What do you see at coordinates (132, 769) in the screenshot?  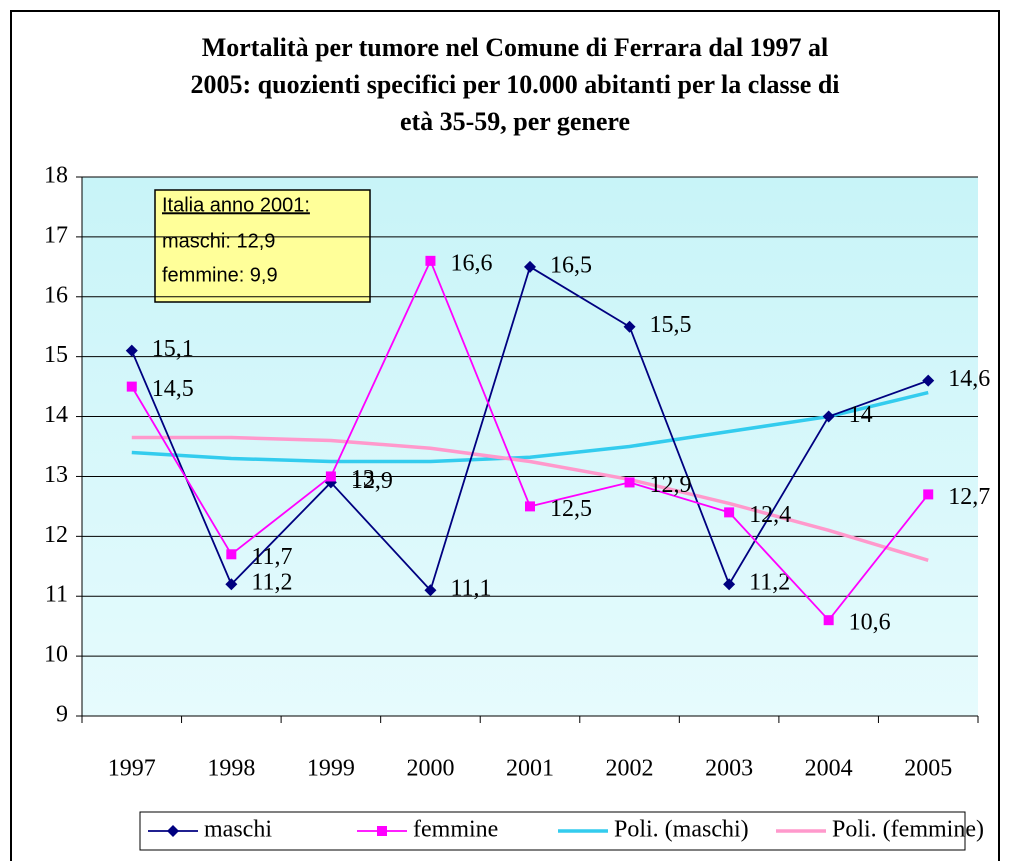 I see `x-tick-label: 1997` at bounding box center [132, 769].